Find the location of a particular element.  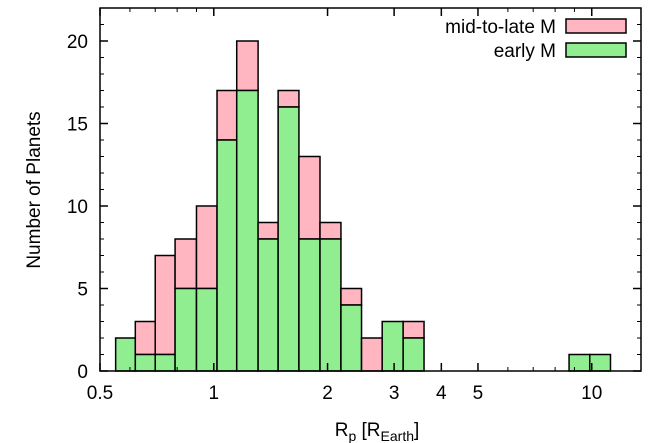

x-axis-title-sub: p is located at coordinates (352, 435).